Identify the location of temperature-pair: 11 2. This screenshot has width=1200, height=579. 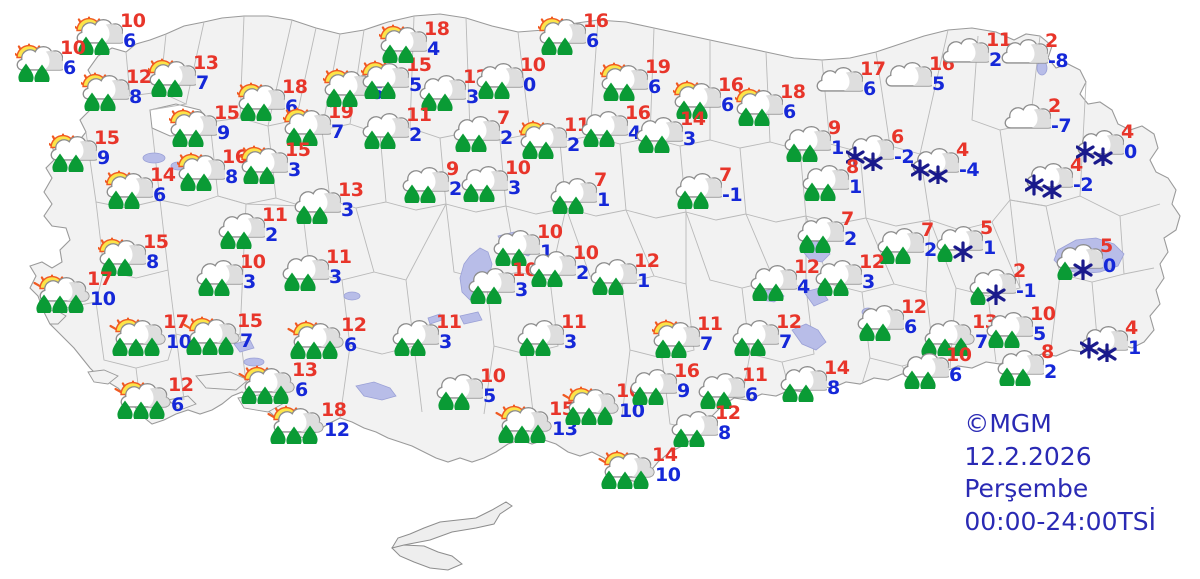
(424, 128).